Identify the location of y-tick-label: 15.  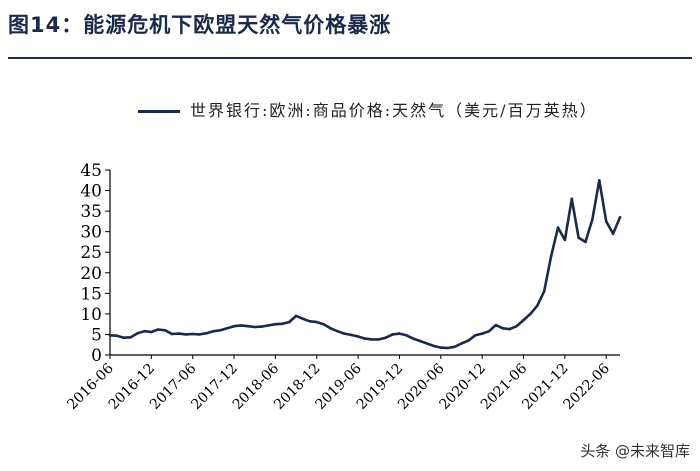
(91, 294).